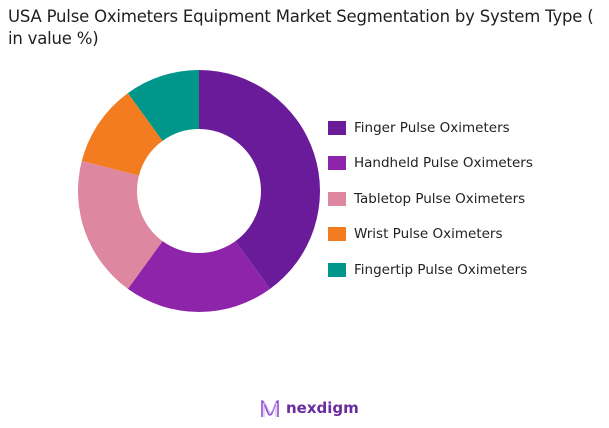 The image size is (609, 428). I want to click on legend-swatch-finger, so click(337, 127).